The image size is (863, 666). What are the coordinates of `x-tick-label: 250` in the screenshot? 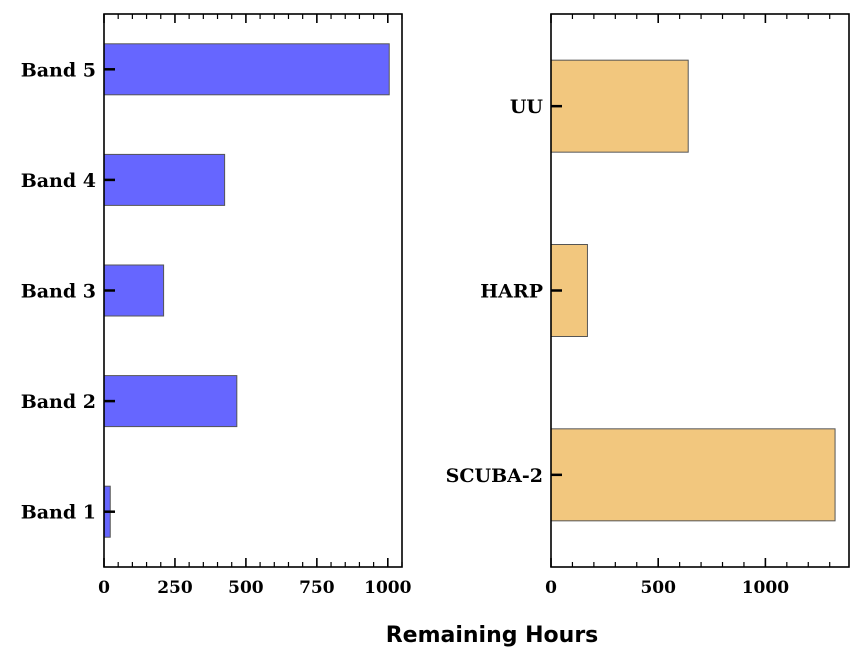 It's located at (175, 588).